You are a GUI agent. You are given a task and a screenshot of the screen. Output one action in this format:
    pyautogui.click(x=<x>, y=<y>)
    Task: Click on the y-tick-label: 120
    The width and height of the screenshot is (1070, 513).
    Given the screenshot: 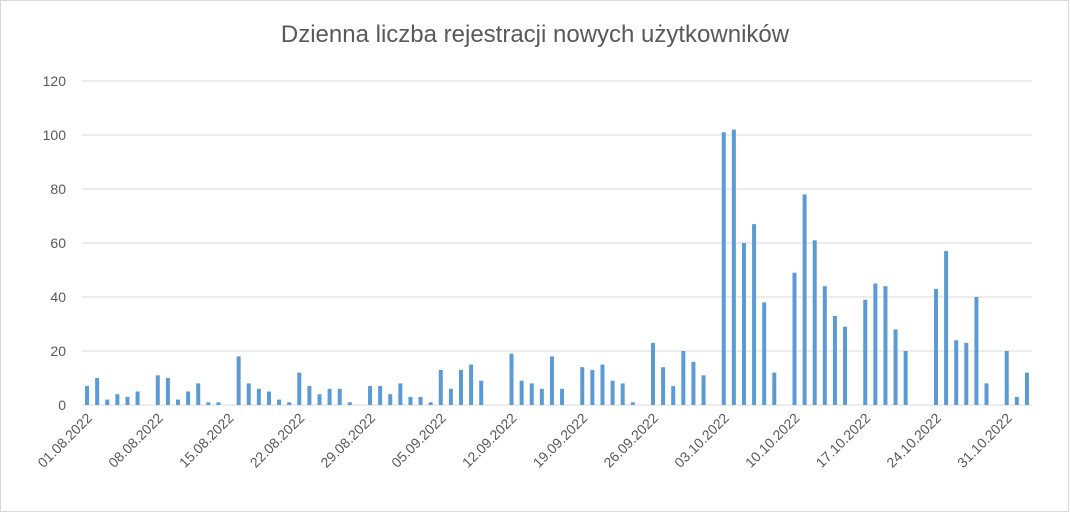 What is the action you would take?
    pyautogui.click(x=55, y=81)
    